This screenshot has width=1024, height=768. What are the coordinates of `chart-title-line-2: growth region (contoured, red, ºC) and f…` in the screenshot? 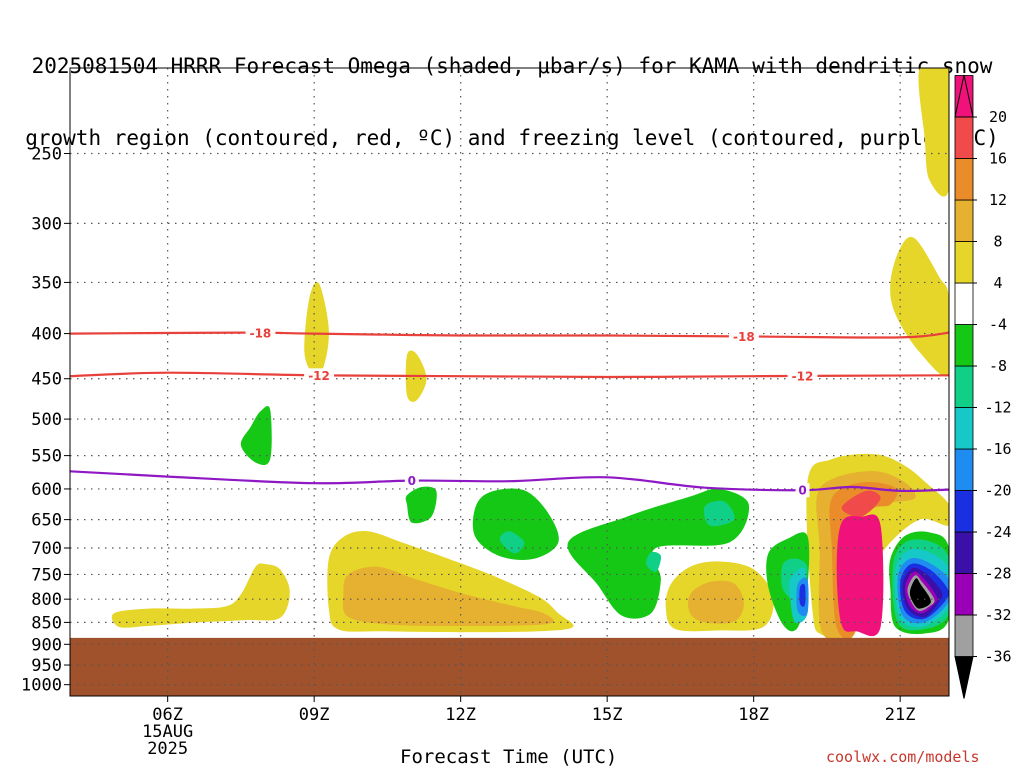 It's located at (512, 138).